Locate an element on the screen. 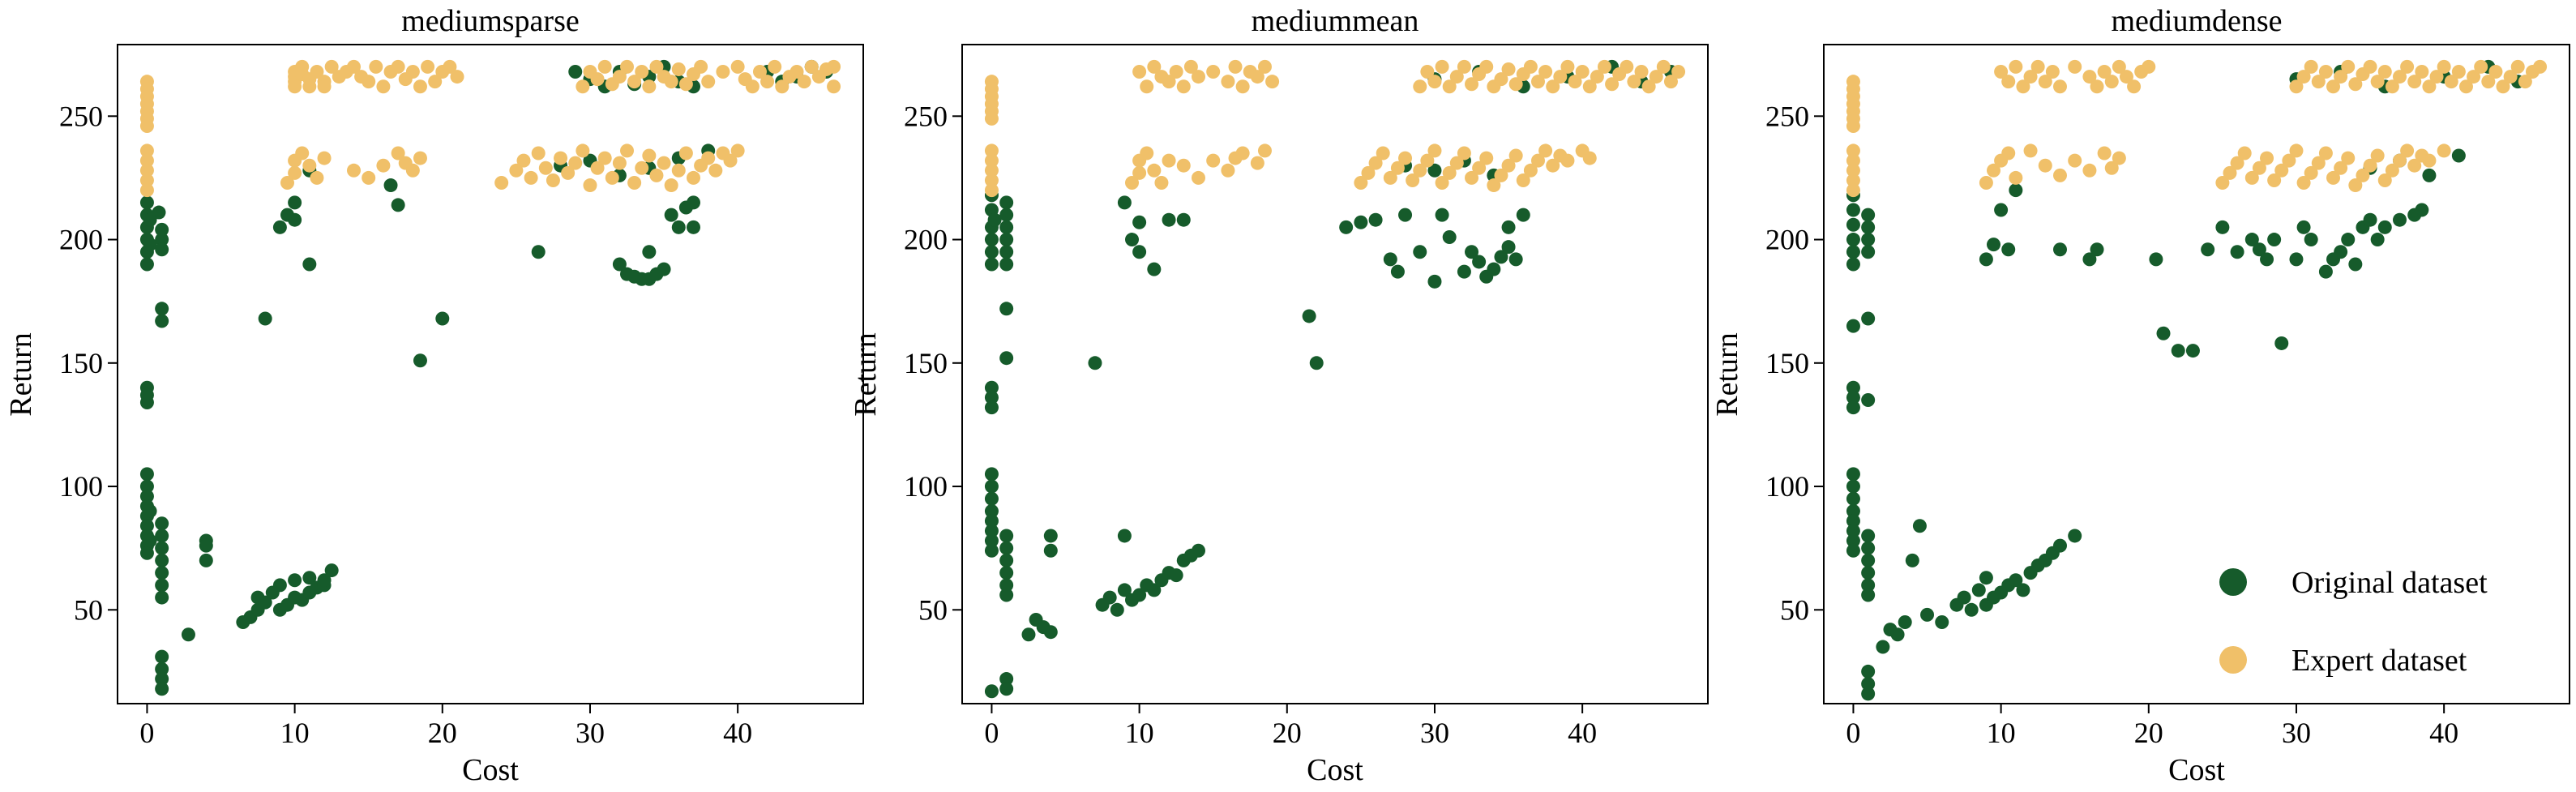  x-tick-label: 30 is located at coordinates (2296, 733).